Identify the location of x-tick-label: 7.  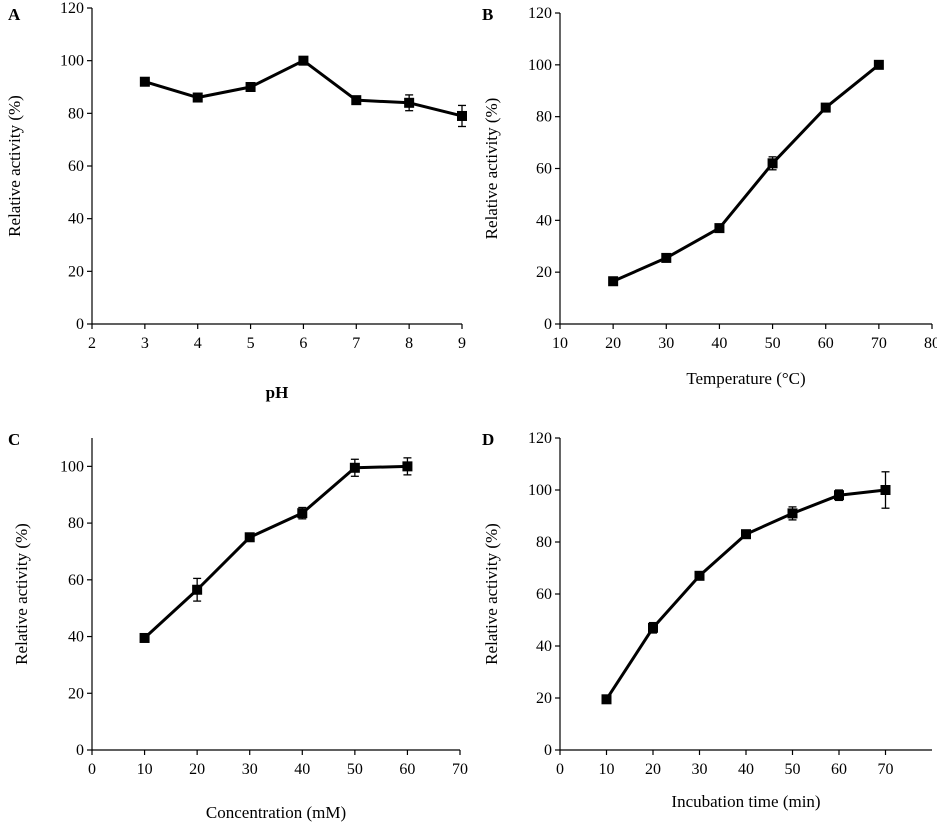
(356, 343).